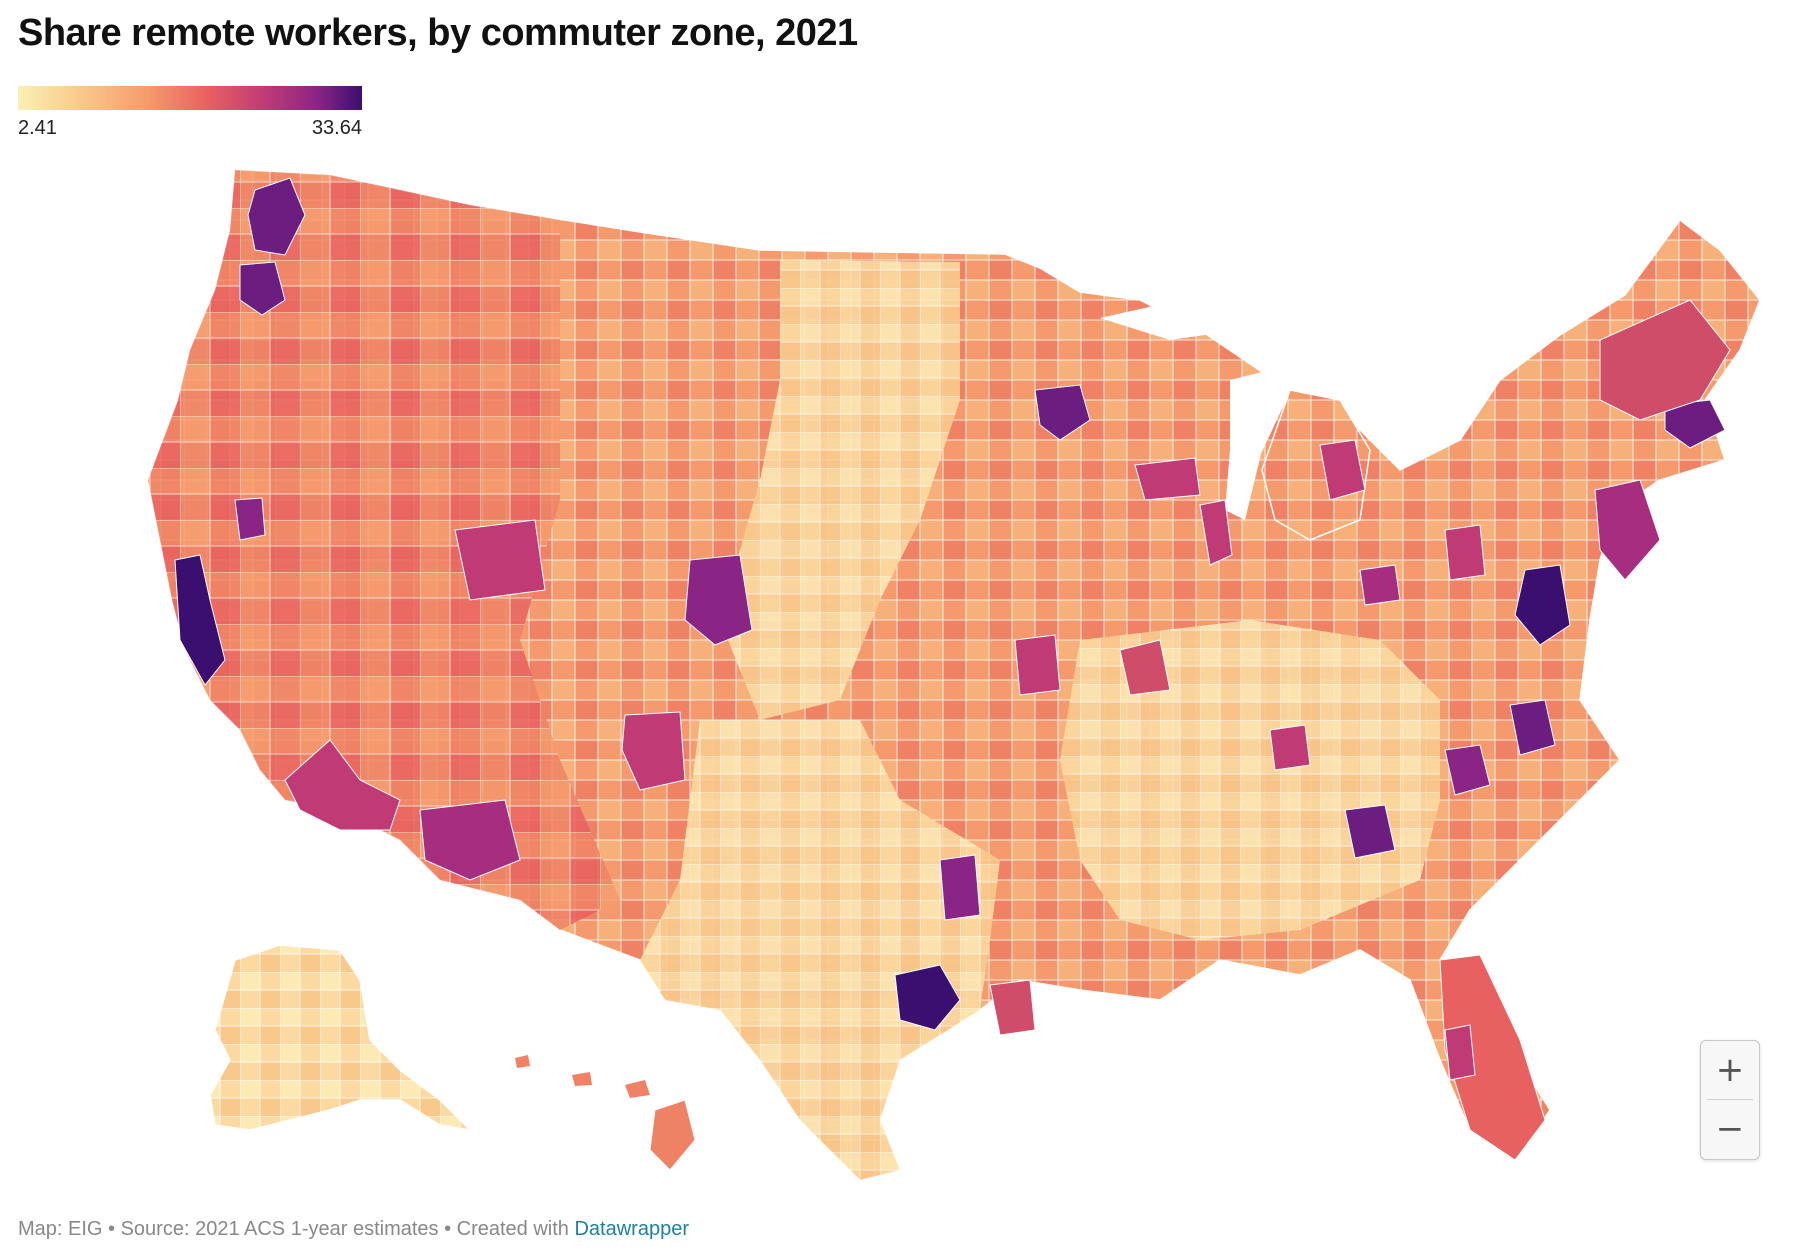 The height and width of the screenshot is (1254, 1802). I want to click on charlotte-zone, so click(1467, 770).